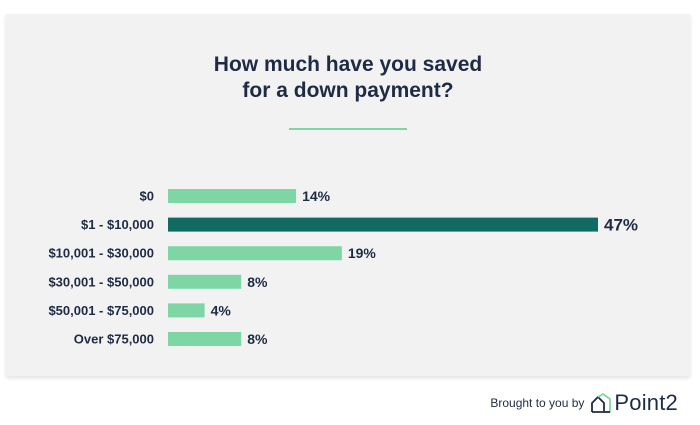  Describe the element at coordinates (537, 403) in the screenshot. I see `brought-to-you-by-text: Brought to you by` at that location.